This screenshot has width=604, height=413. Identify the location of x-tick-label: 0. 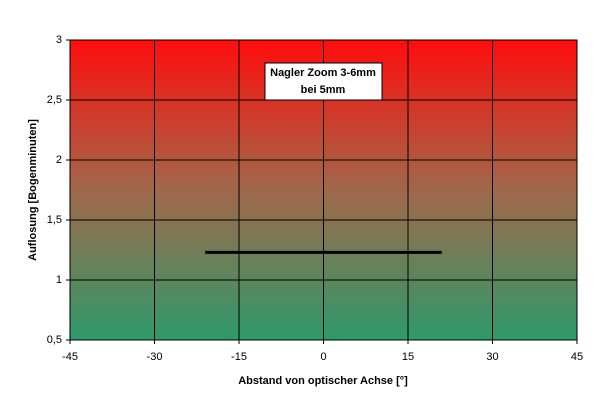
(323, 357).